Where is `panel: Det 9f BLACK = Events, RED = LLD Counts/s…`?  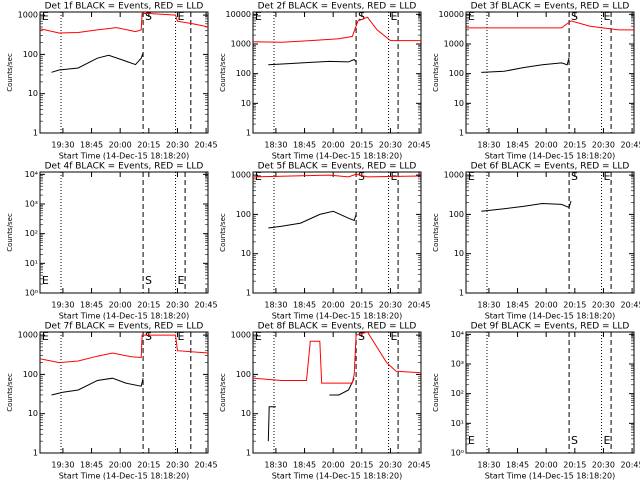 panel: Det 9f BLACK = Events, RED = LLD Counts/s… is located at coordinates (536, 401).